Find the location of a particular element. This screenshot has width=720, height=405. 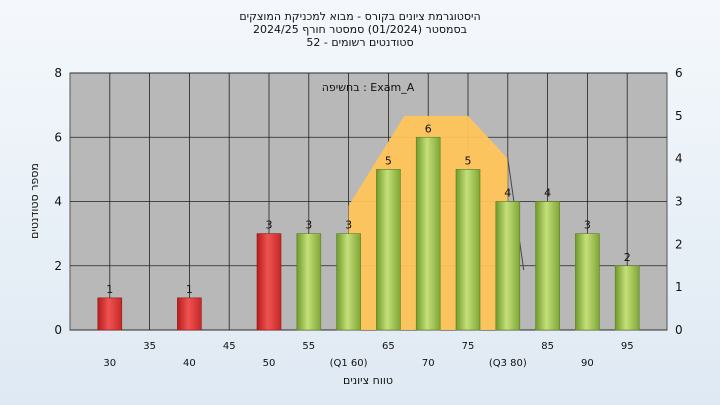

x-tick-label-upper: 85 is located at coordinates (547, 346).